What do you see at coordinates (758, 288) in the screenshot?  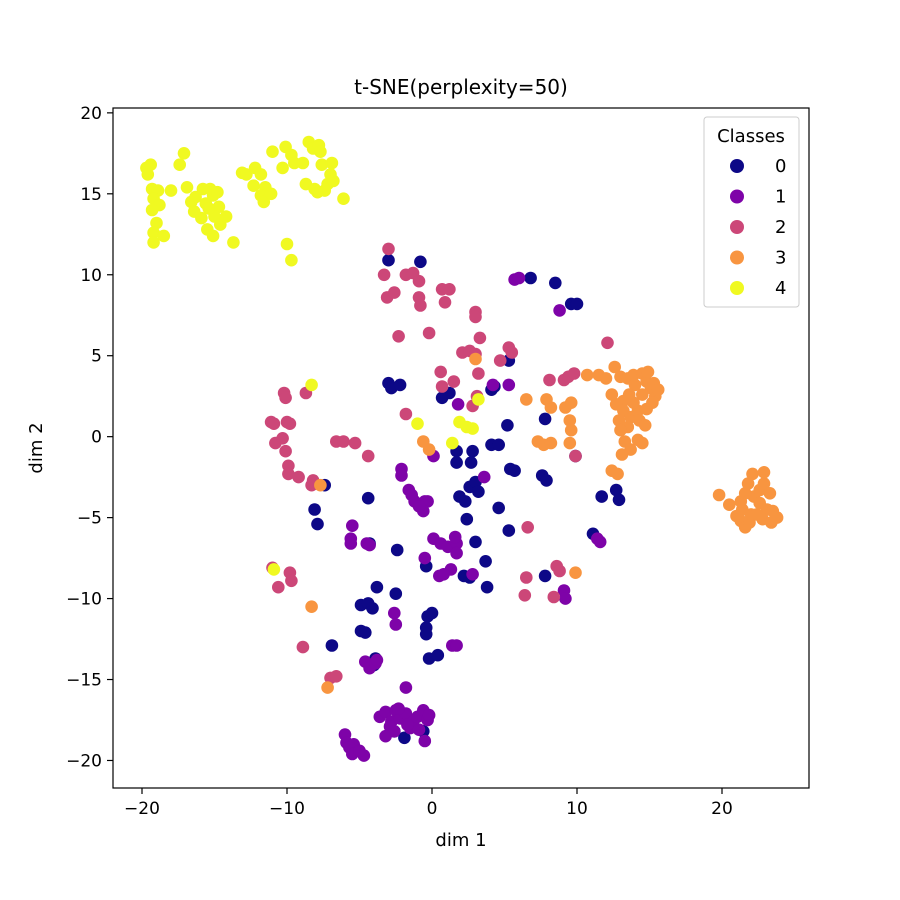 I see `legend-item-4: 4` at bounding box center [758, 288].